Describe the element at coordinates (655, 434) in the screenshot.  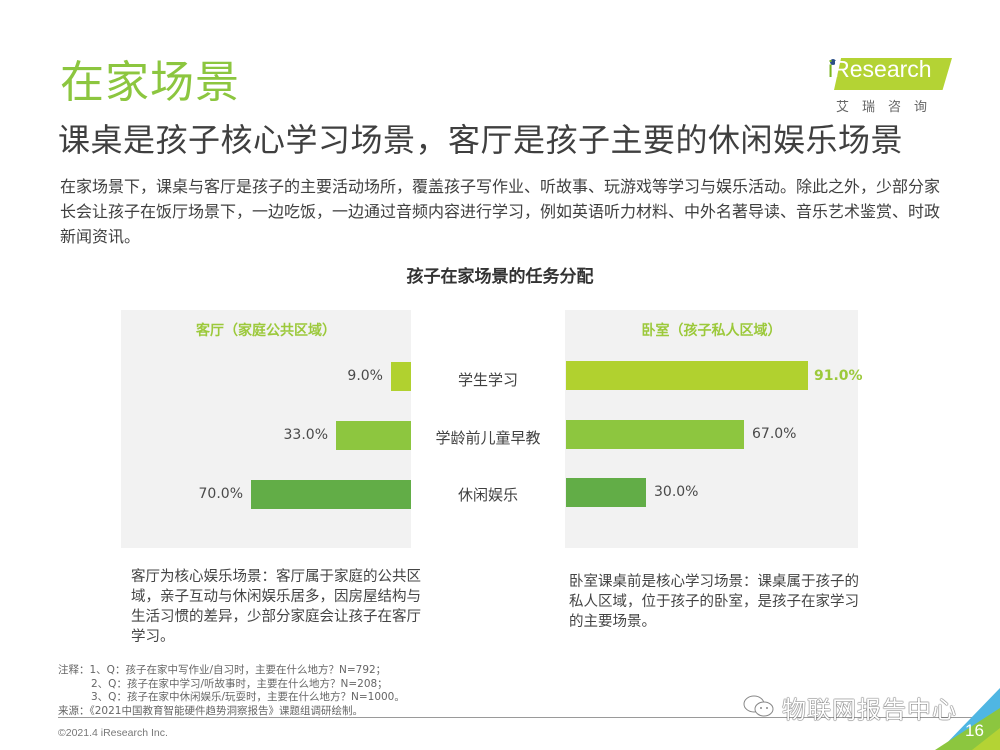
I see `bedroom-bar-preschool` at that location.